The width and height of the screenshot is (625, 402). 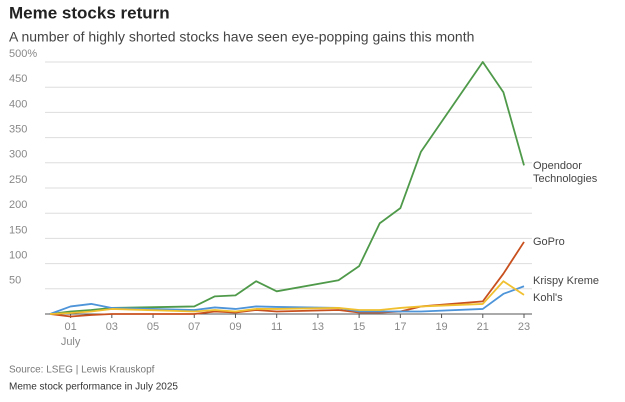 What do you see at coordinates (549, 242) in the screenshot?
I see `series-label: GoPro` at bounding box center [549, 242].